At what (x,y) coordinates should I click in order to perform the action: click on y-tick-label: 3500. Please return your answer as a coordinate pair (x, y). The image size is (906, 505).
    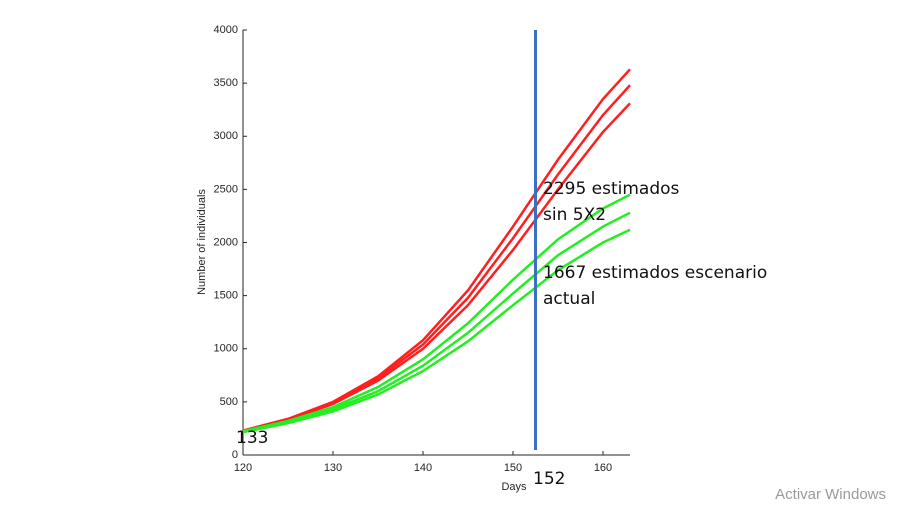
    Looking at the image, I should click on (226, 83).